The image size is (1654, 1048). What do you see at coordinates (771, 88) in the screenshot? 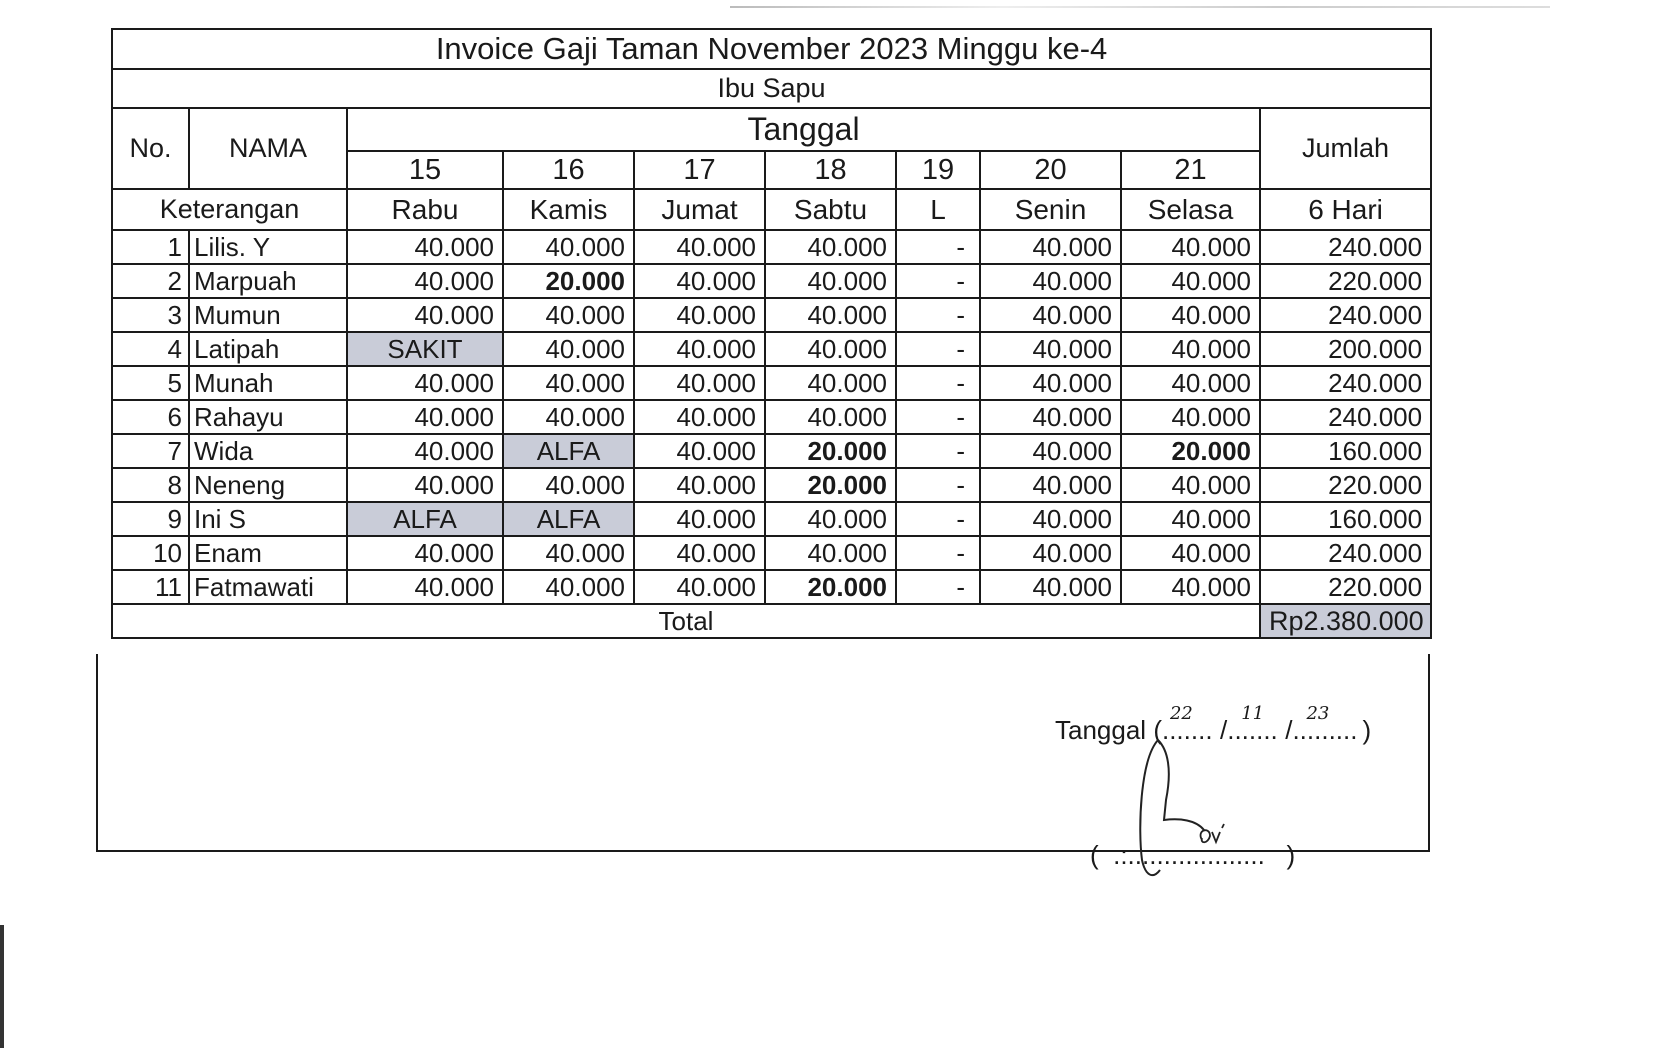
I see `invoice-subtitle: Ibu Sapu` at bounding box center [771, 88].